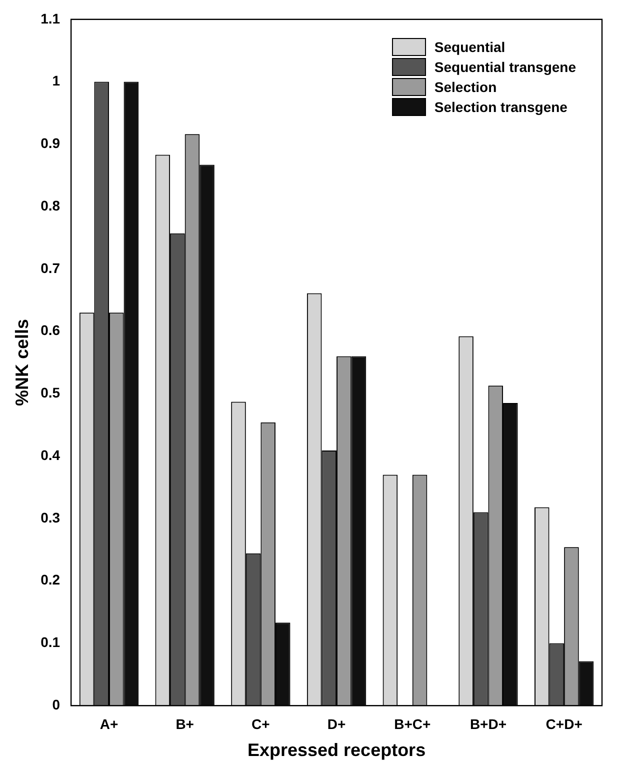 Image resolution: width=624 pixels, height=774 pixels. What do you see at coordinates (50, 268) in the screenshot?
I see `y-tick-label: 0.7` at bounding box center [50, 268].